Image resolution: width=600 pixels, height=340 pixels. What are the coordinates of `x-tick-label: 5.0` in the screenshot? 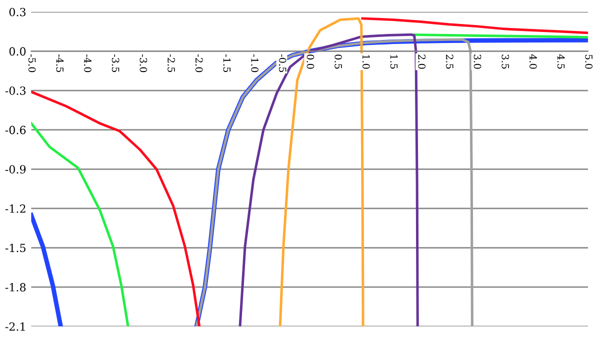 It's located at (589, 61).